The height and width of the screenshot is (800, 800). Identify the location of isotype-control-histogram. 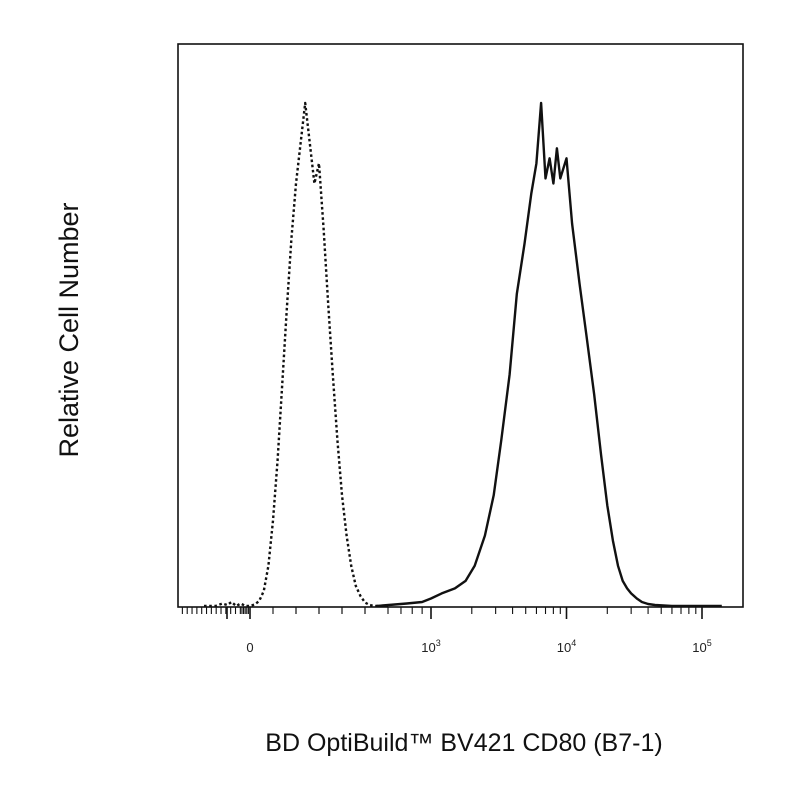
(296, 354).